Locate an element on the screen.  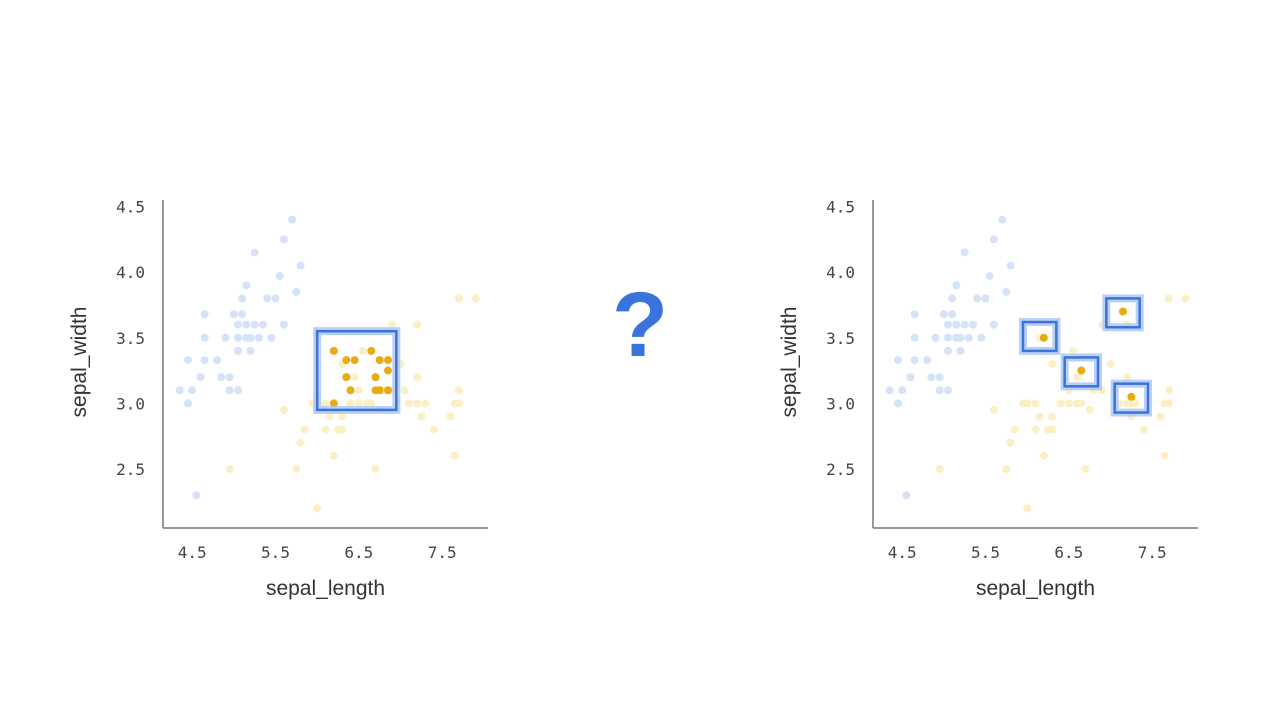
x-tick-label: 7.5 is located at coordinates (1152, 552).